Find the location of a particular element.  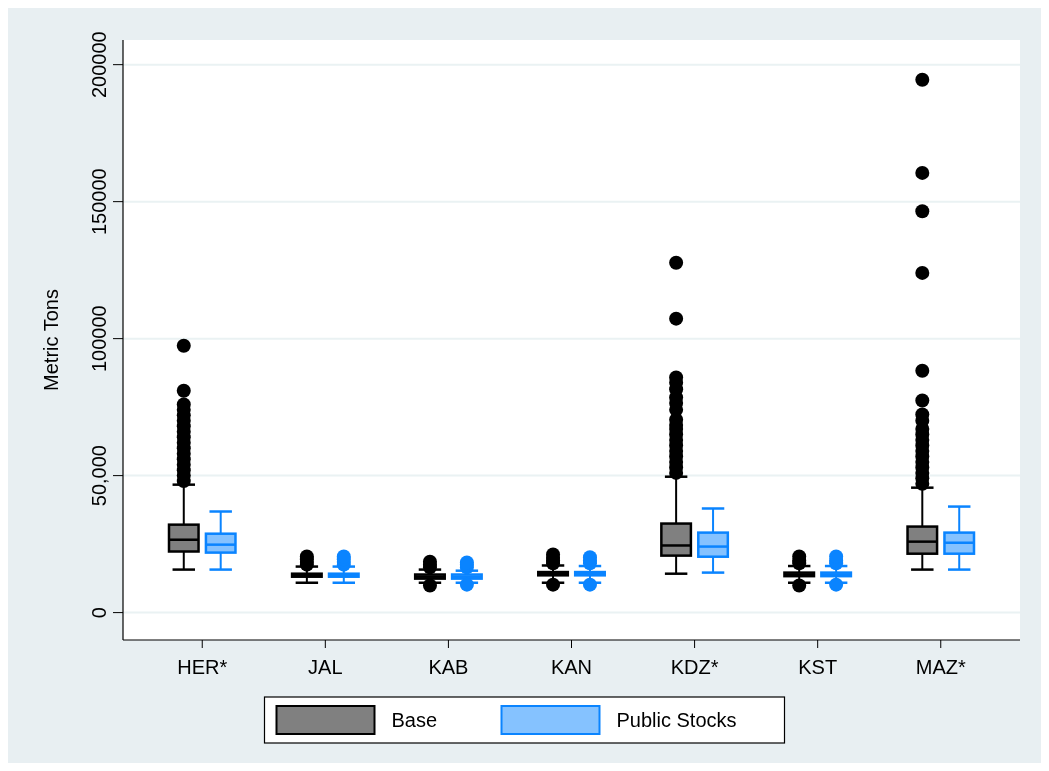

y-tick-label: 200000 is located at coordinates (99, 65).